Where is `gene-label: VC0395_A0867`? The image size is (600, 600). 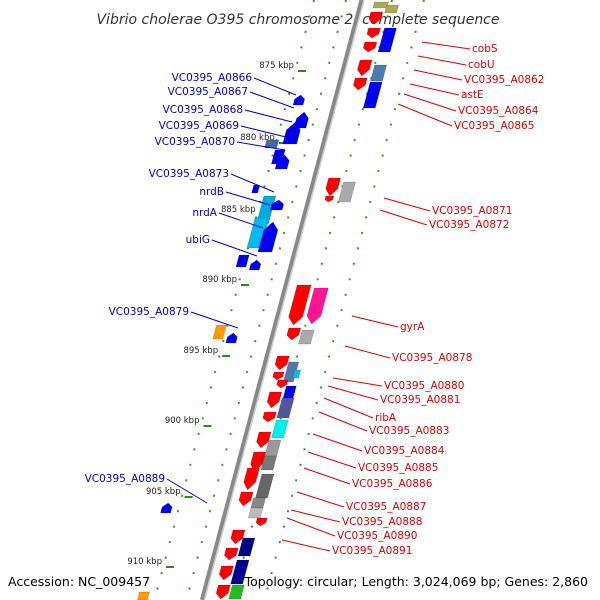
gene-label: VC0395_A0867 is located at coordinates (208, 92).